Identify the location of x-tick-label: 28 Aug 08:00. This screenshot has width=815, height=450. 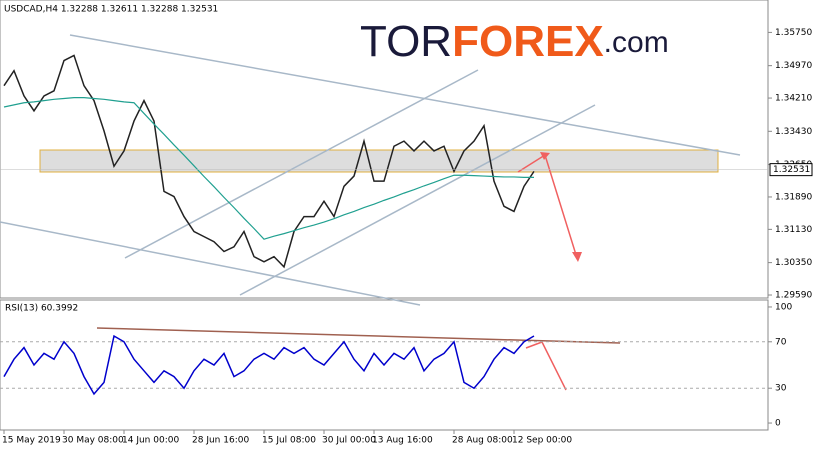
(482, 441).